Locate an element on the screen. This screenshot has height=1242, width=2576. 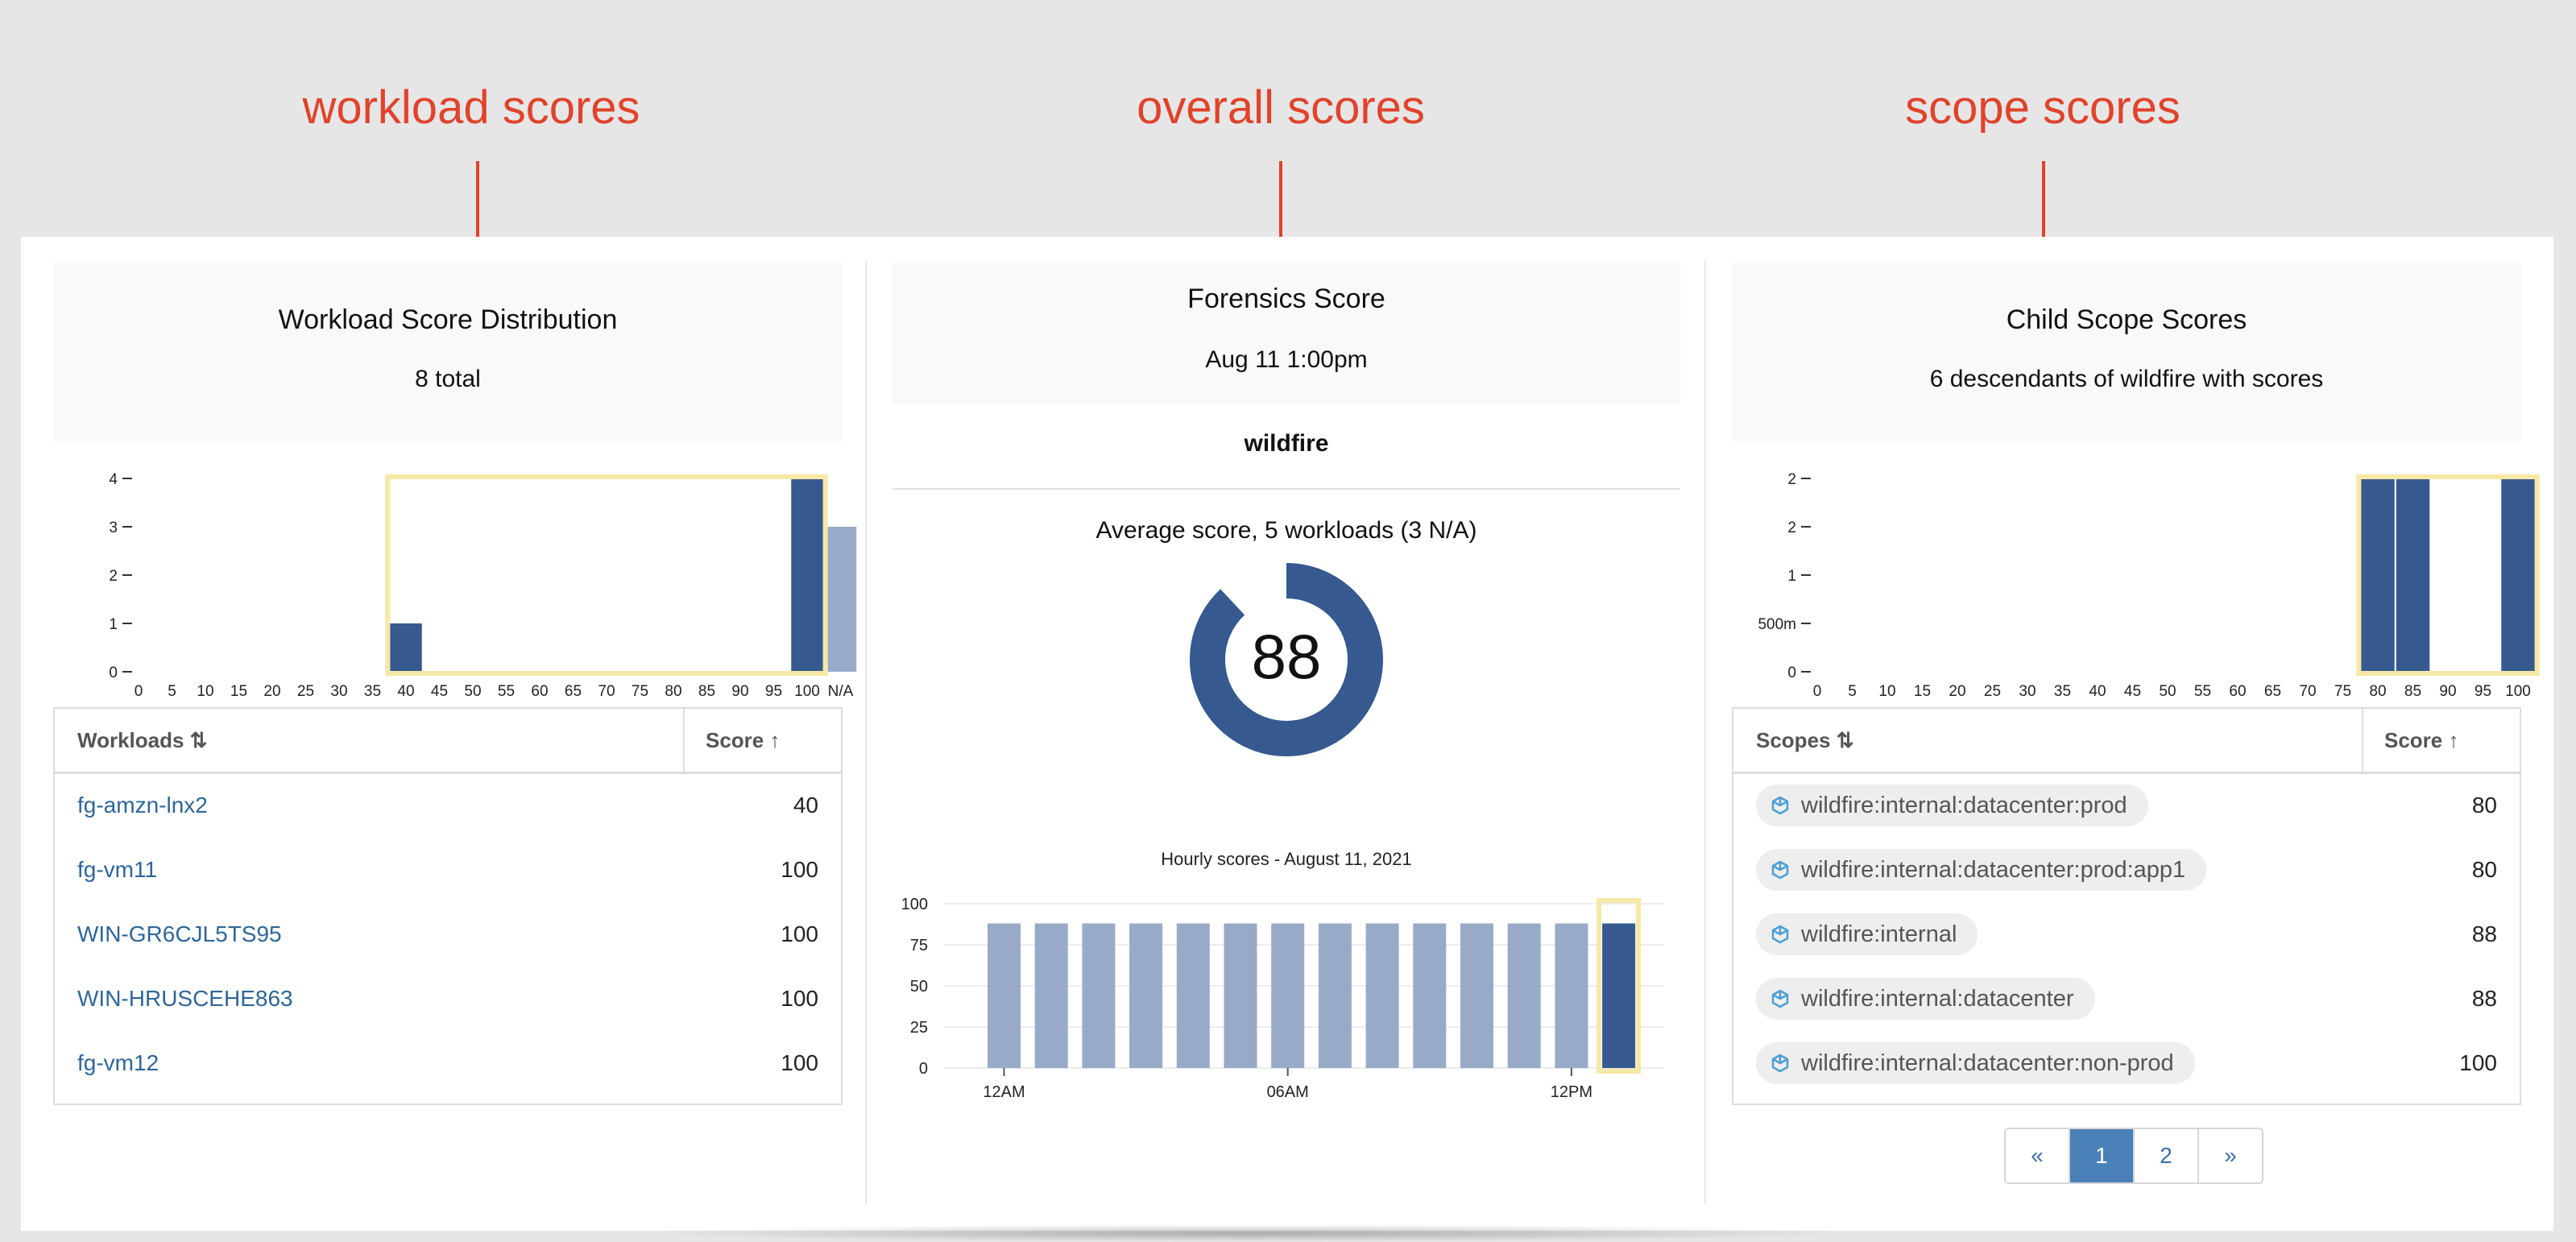
bottom-shadow is located at coordinates (1248, 1233).